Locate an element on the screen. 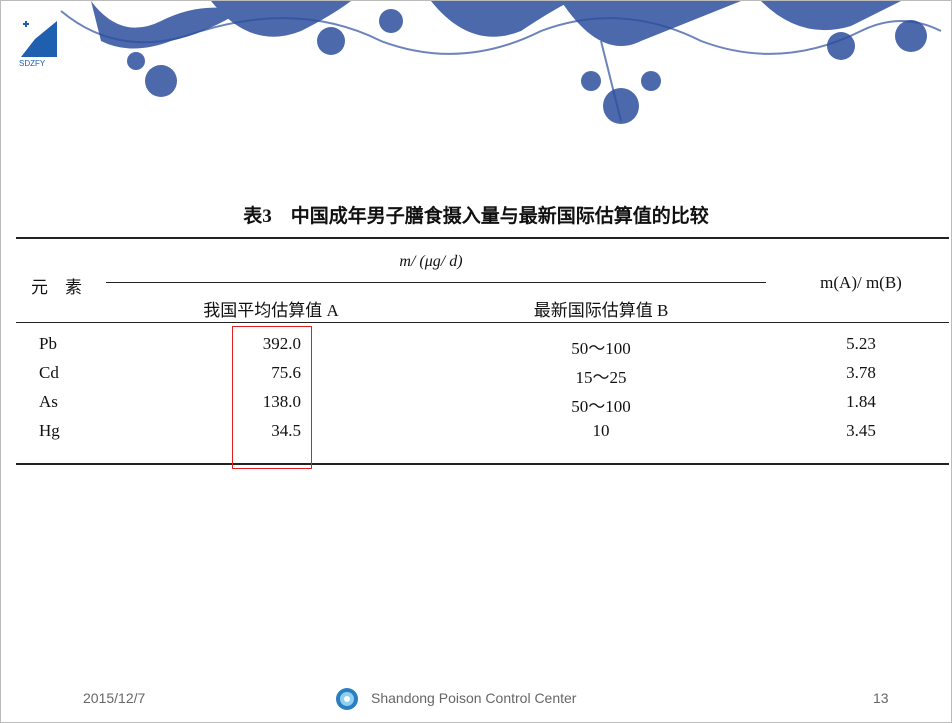  cell-element: Pb is located at coordinates (48, 343).